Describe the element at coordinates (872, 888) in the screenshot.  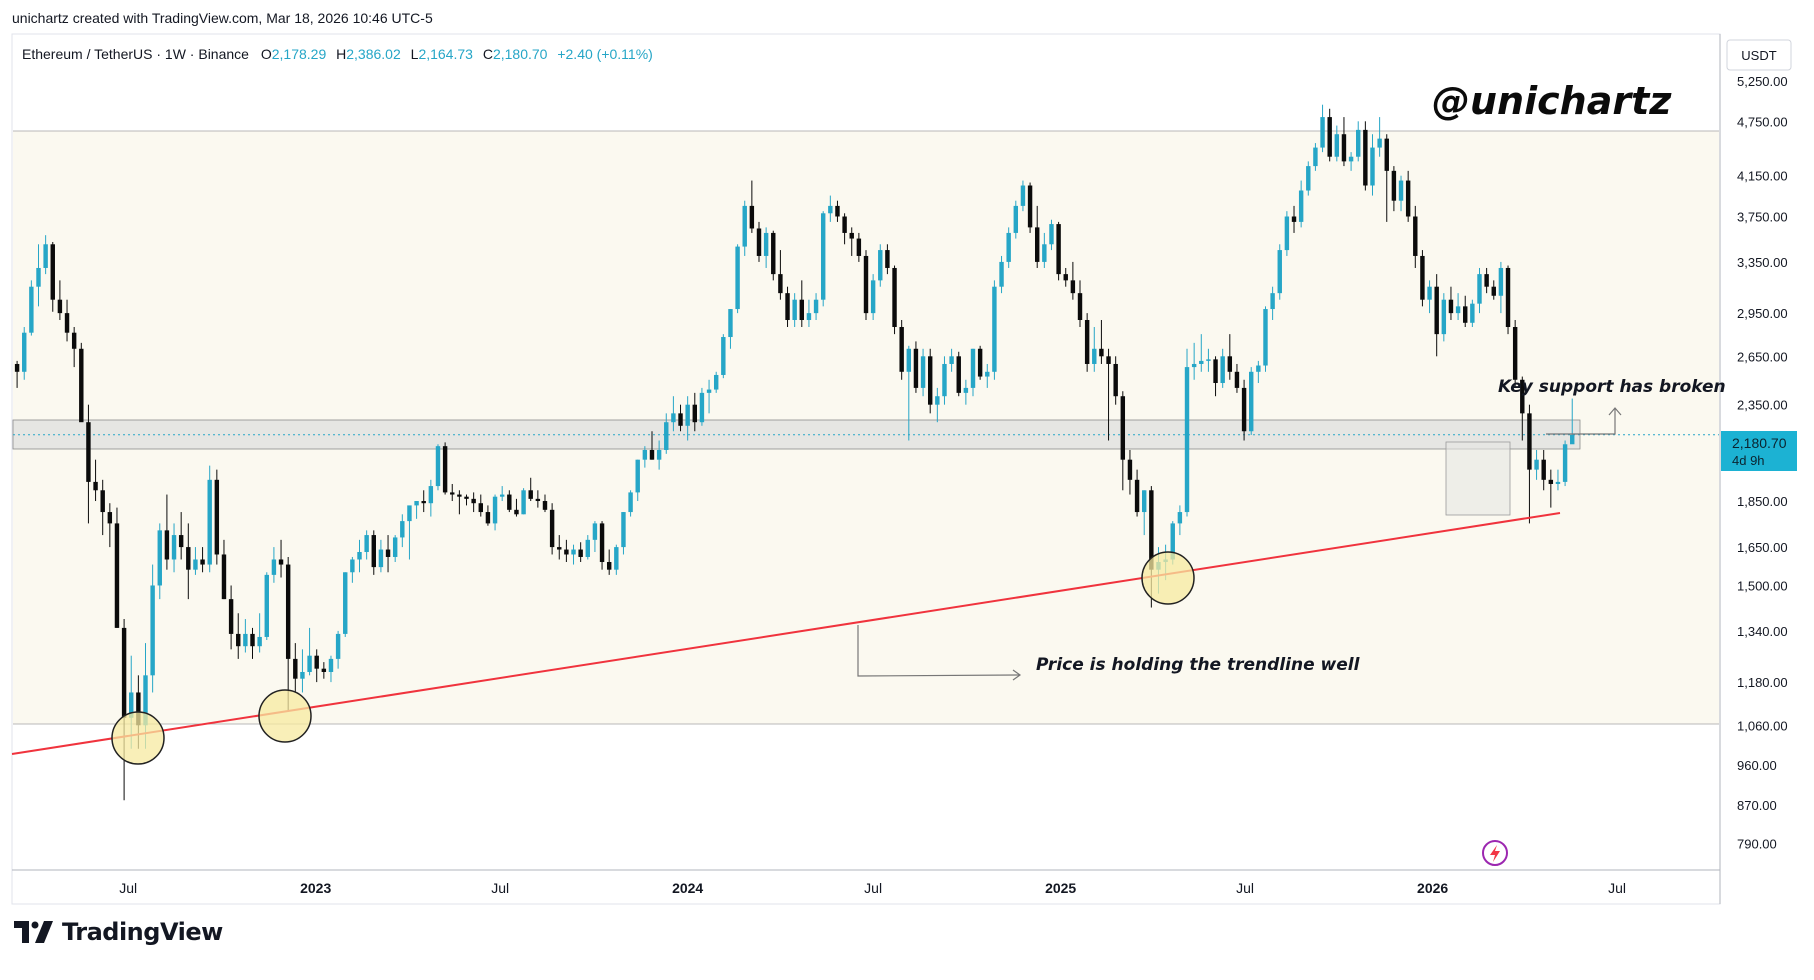
I see `time-axis: Jul 2023 Jul 2024 Jul 2025 Jul 2026 Jul` at that location.